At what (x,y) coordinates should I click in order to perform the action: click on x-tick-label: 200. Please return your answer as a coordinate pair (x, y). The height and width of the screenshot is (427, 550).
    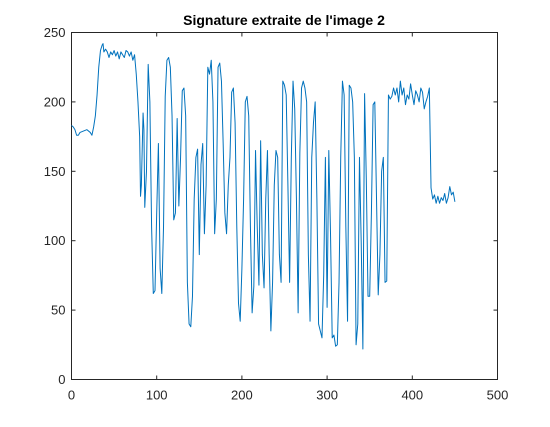
    Looking at the image, I should click on (242, 395).